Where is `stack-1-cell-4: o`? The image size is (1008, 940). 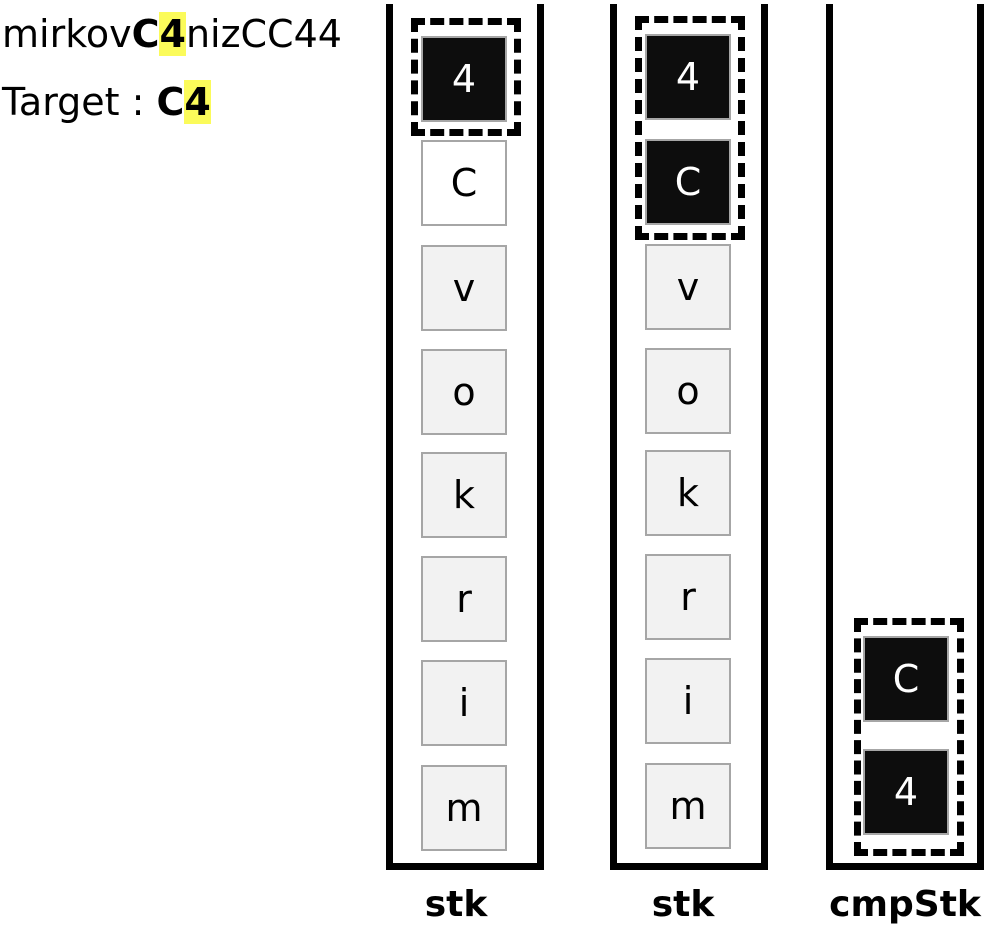
stack-1-cell-4: o is located at coordinates (464, 392).